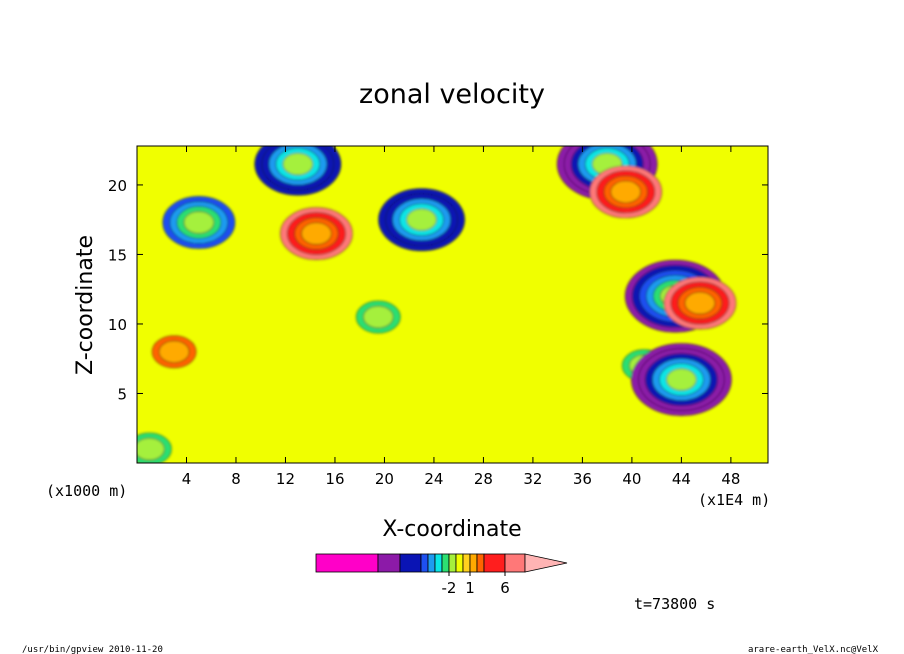 The height and width of the screenshot is (654, 904). Describe the element at coordinates (505, 588) in the screenshot. I see `colorbar-label: 6` at that location.